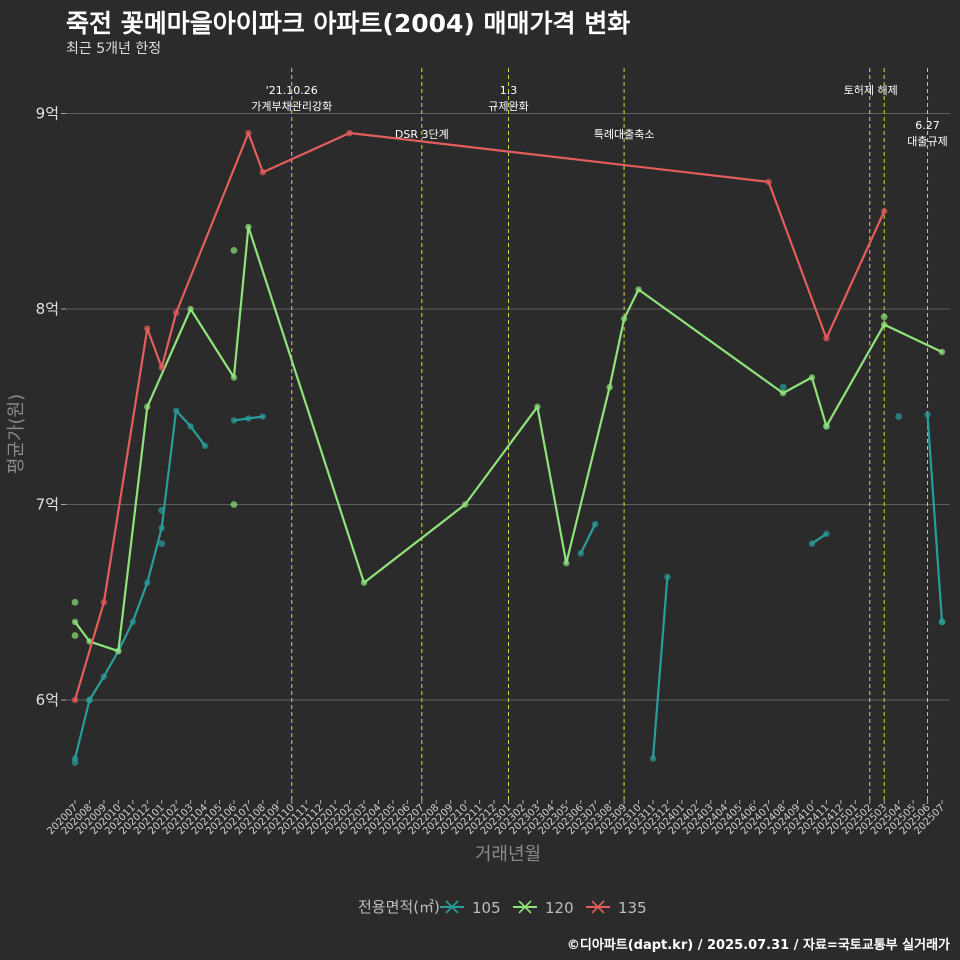 The image size is (960, 960). I want to click on y-tick-label: 6억, so click(47, 700).